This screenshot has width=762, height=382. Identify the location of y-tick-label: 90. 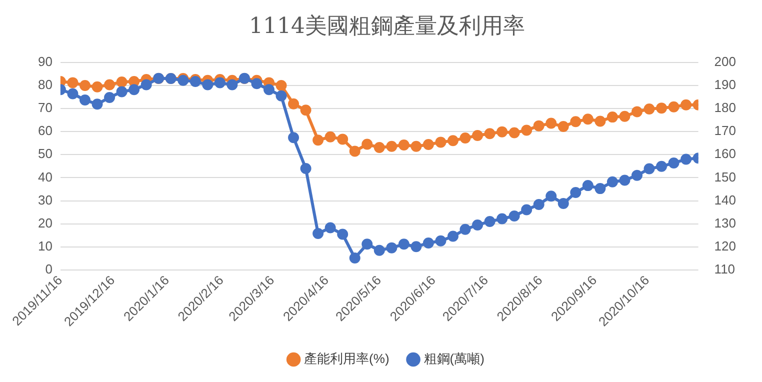
(45, 61).